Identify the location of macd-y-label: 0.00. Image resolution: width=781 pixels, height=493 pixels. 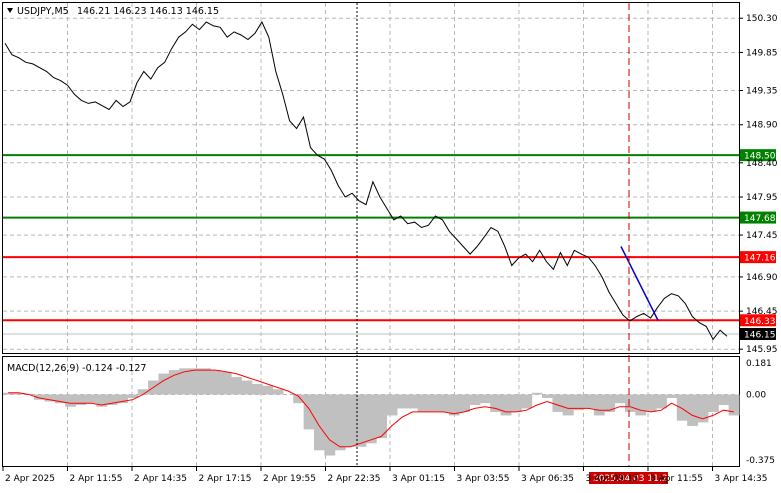
(756, 395).